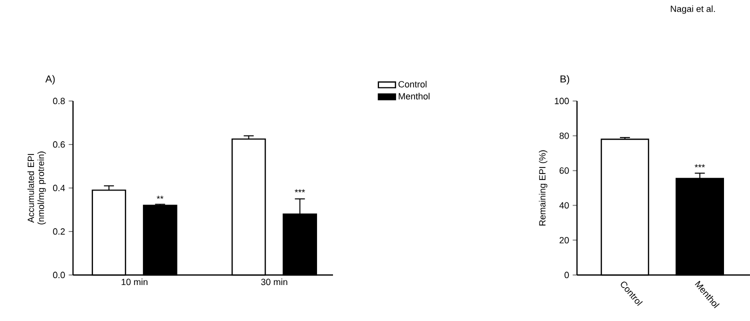  Describe the element at coordinates (566, 275) in the screenshot. I see `y-tick-label: 0` at that location.